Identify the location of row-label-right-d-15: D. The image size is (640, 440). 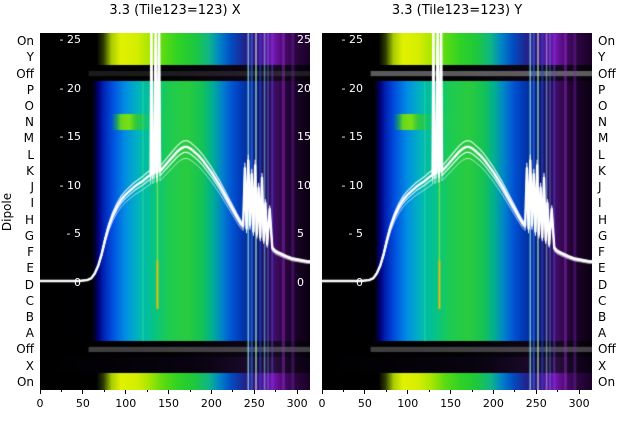
(603, 284).